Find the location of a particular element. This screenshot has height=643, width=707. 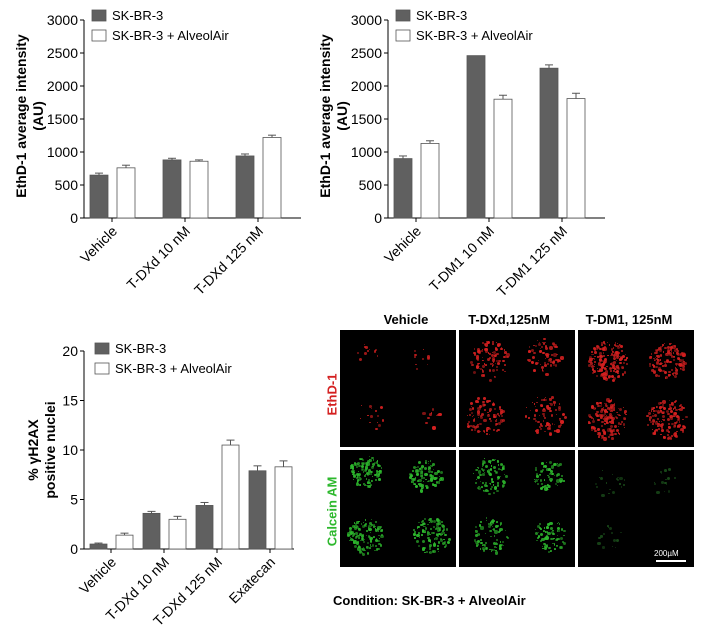

micrograph-ethd1-tdm1 is located at coordinates (636, 388).